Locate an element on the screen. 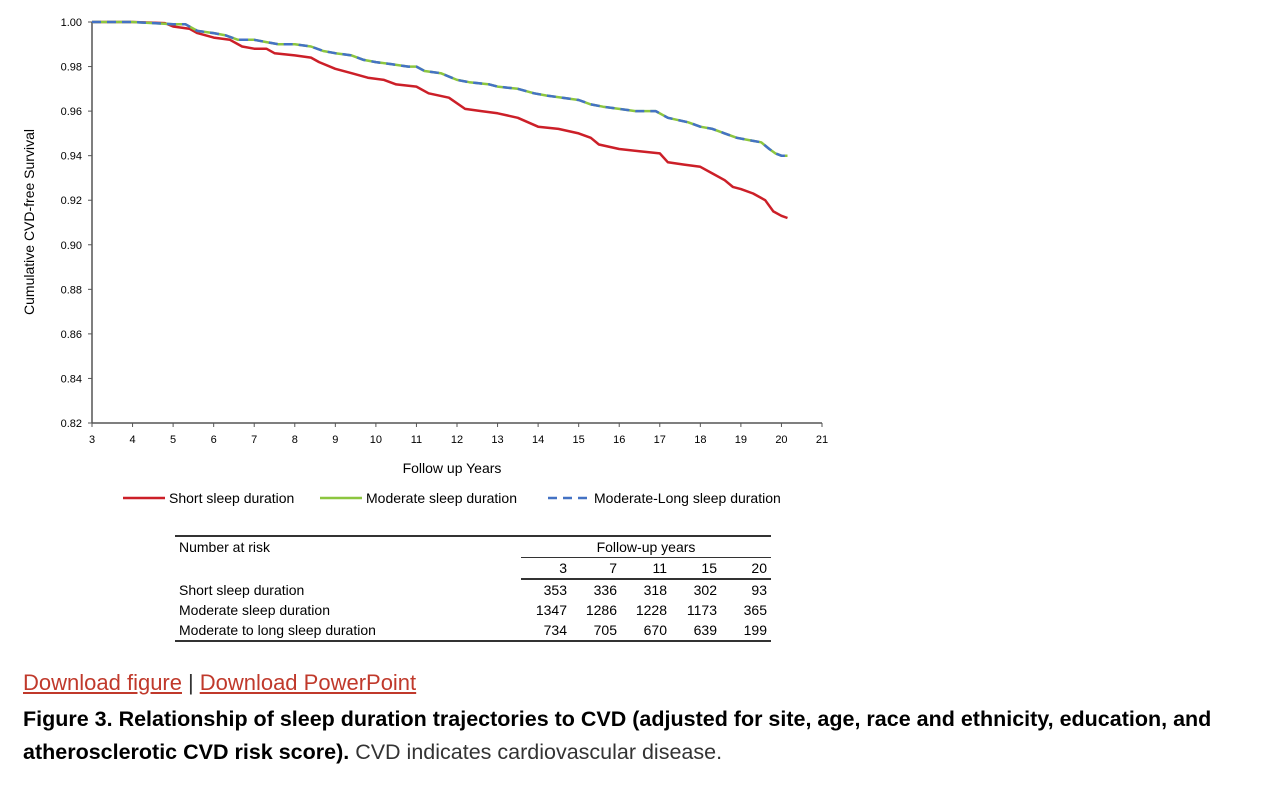 This screenshot has width=1281, height=785. y-tick-label: 0.86 is located at coordinates (71, 335).